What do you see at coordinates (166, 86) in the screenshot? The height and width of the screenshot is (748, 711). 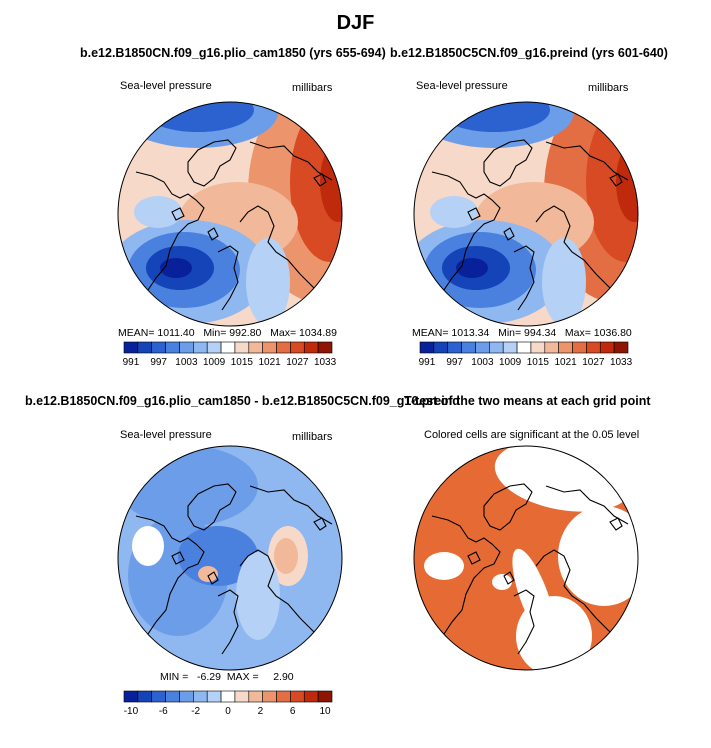 I see `tl-variable-label: Sea-level pressure` at bounding box center [166, 86].